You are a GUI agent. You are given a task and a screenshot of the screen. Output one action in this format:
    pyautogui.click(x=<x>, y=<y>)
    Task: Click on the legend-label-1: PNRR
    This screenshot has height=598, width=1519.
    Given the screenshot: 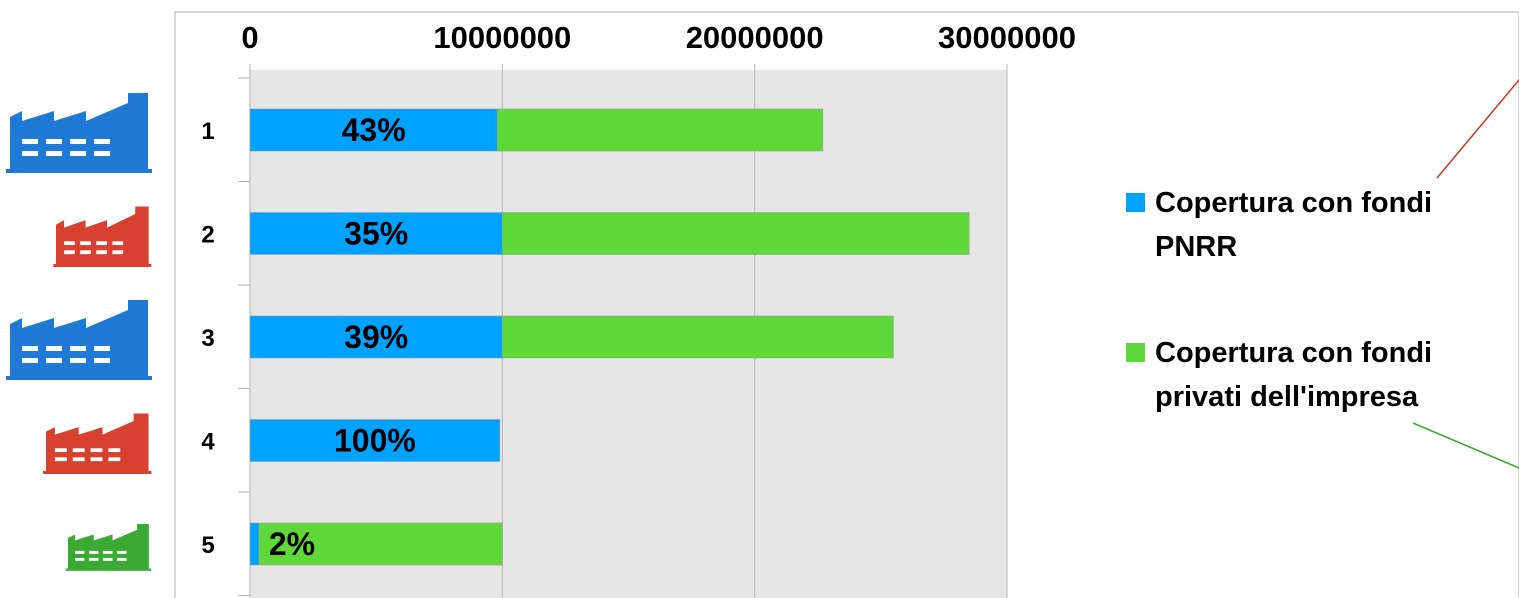 What is the action you would take?
    pyautogui.click(x=1196, y=247)
    